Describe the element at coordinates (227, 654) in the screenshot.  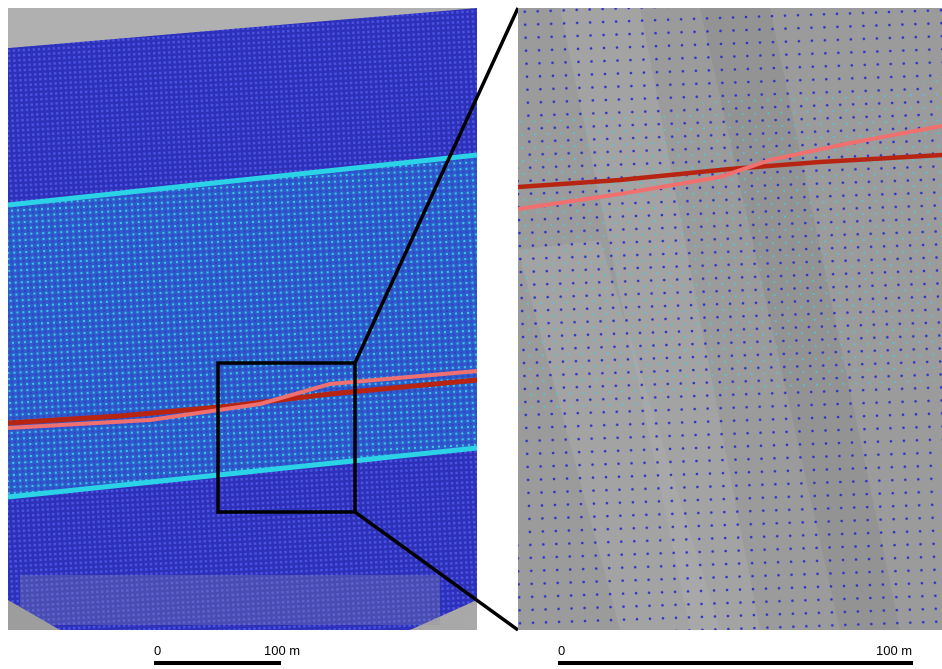
I see `left-scale-bar: 0 100 m` at that location.